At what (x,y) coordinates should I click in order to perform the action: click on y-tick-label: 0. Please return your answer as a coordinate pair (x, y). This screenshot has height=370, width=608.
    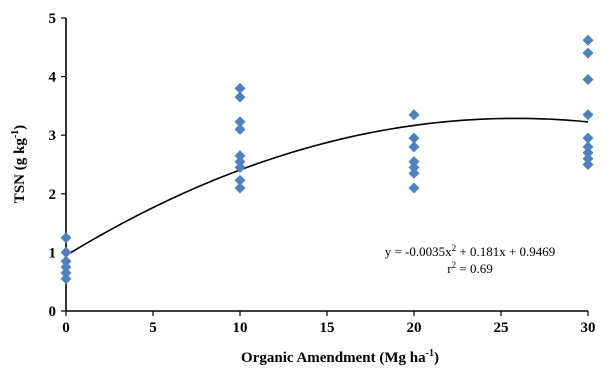
    Looking at the image, I should click on (53, 312).